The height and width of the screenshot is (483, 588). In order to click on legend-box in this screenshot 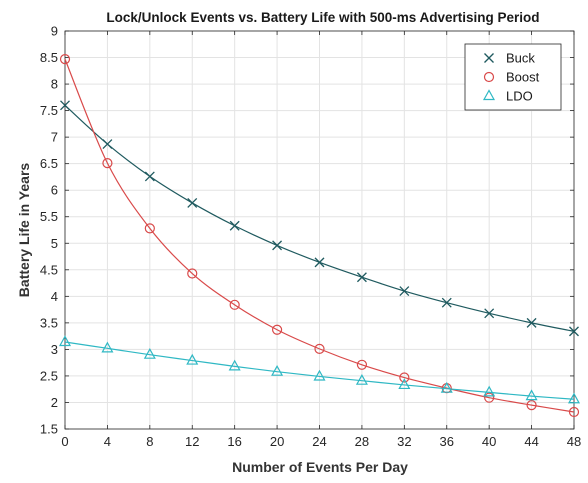, I will do `click(513, 77)`.